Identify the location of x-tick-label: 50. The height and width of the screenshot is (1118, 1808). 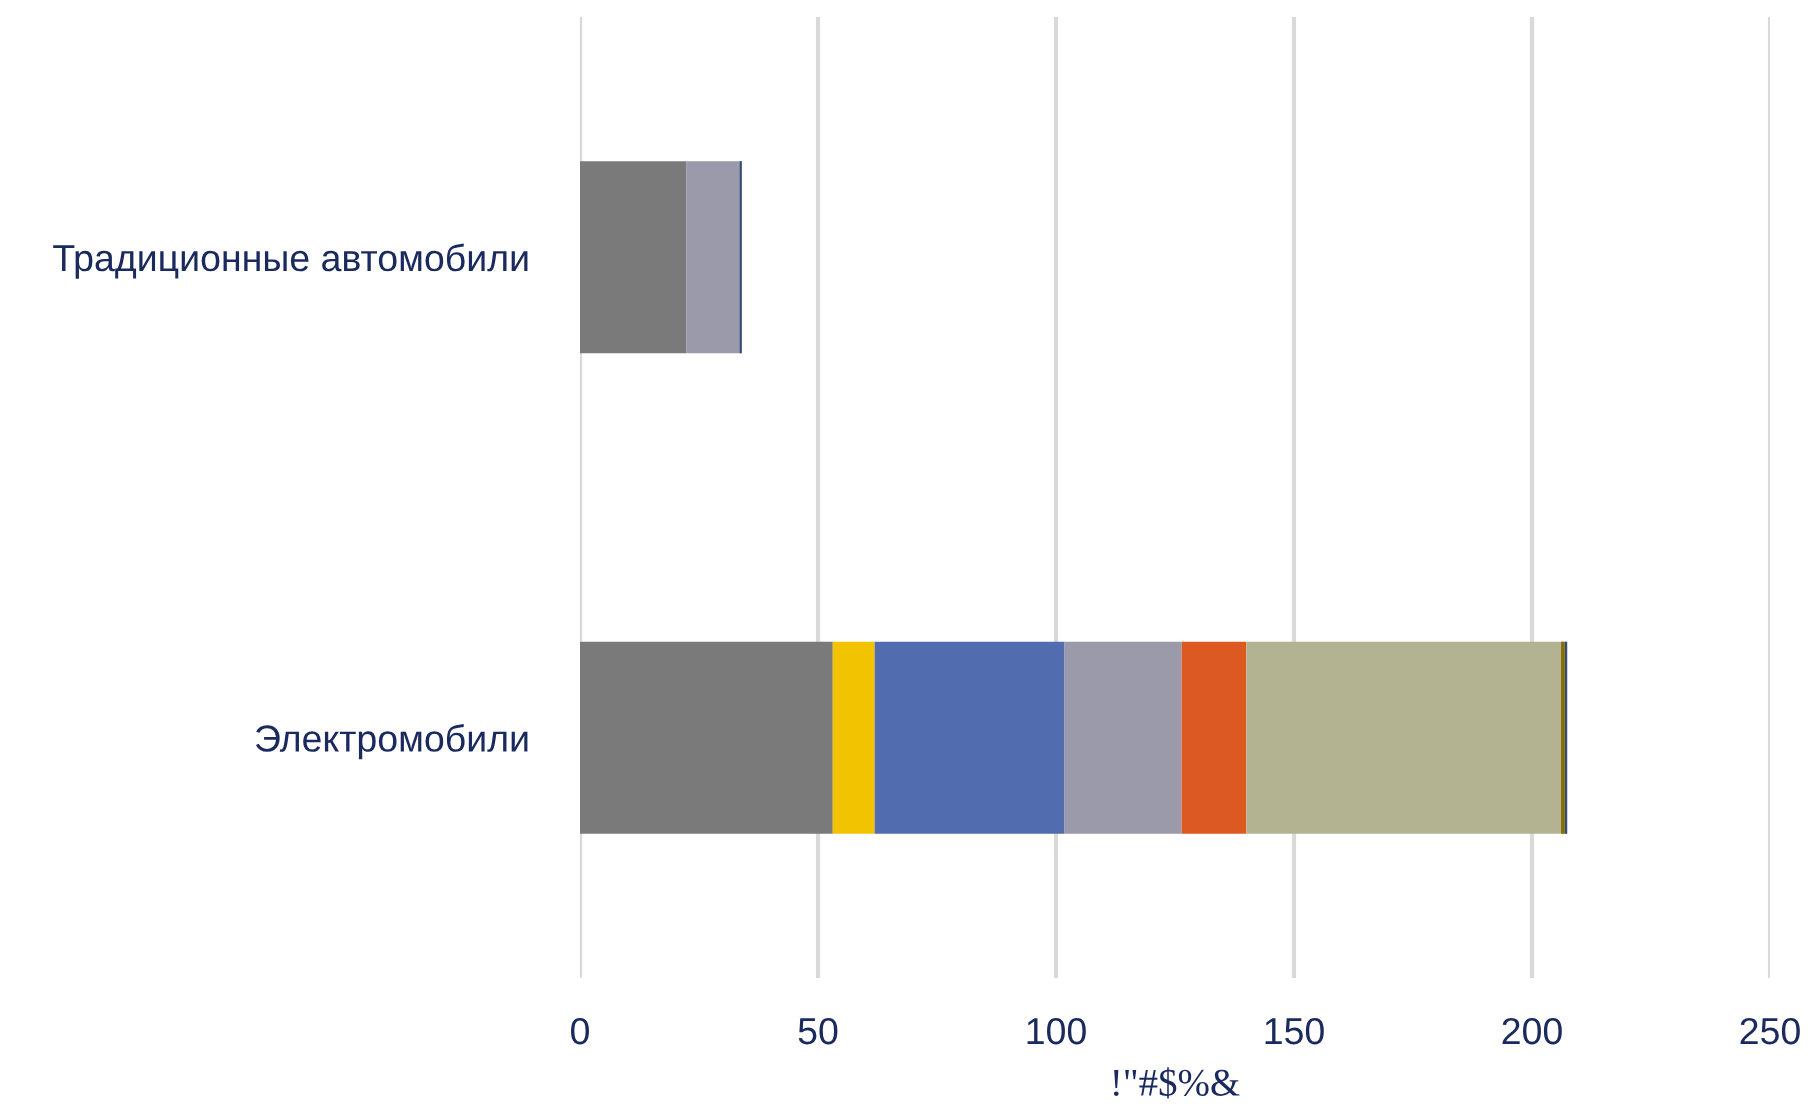
(818, 1031).